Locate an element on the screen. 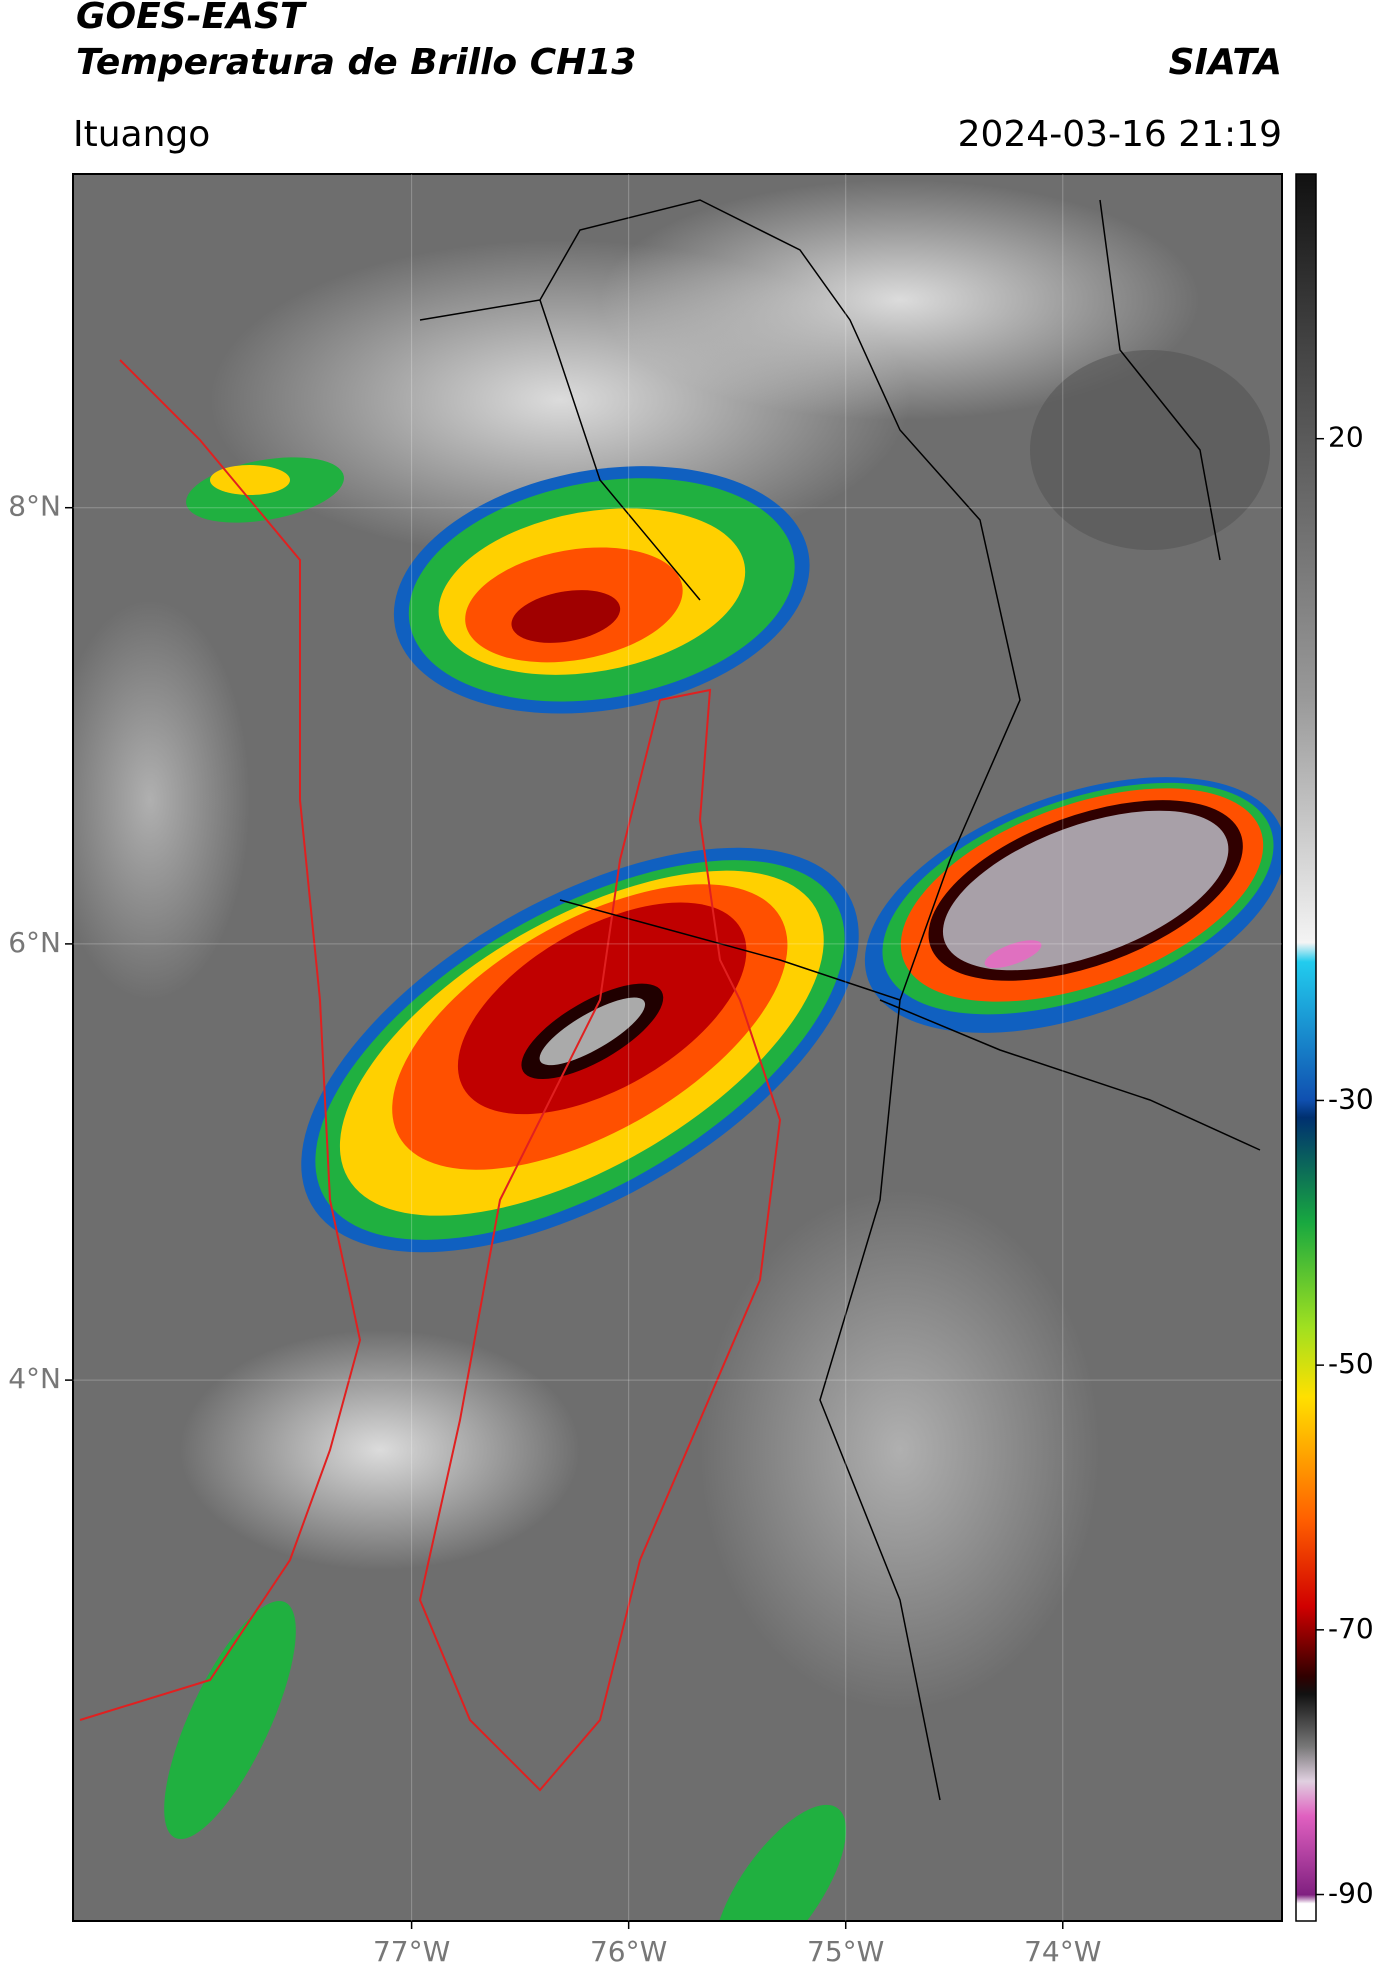 This screenshot has height=1981, width=1384. colorbar is located at coordinates (1306, 1047).